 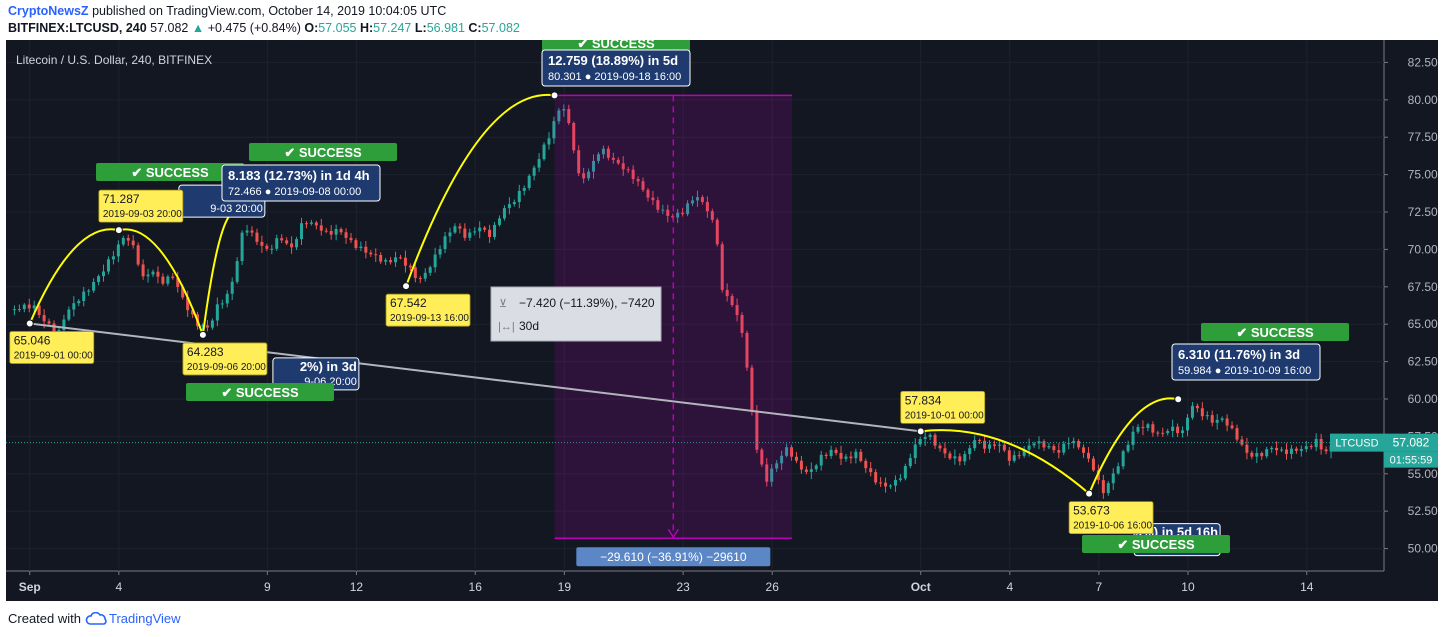 What do you see at coordinates (299, 175) in the screenshot?
I see `info-label-line1: 8.183 (12.73%) in 1d 4h` at bounding box center [299, 175].